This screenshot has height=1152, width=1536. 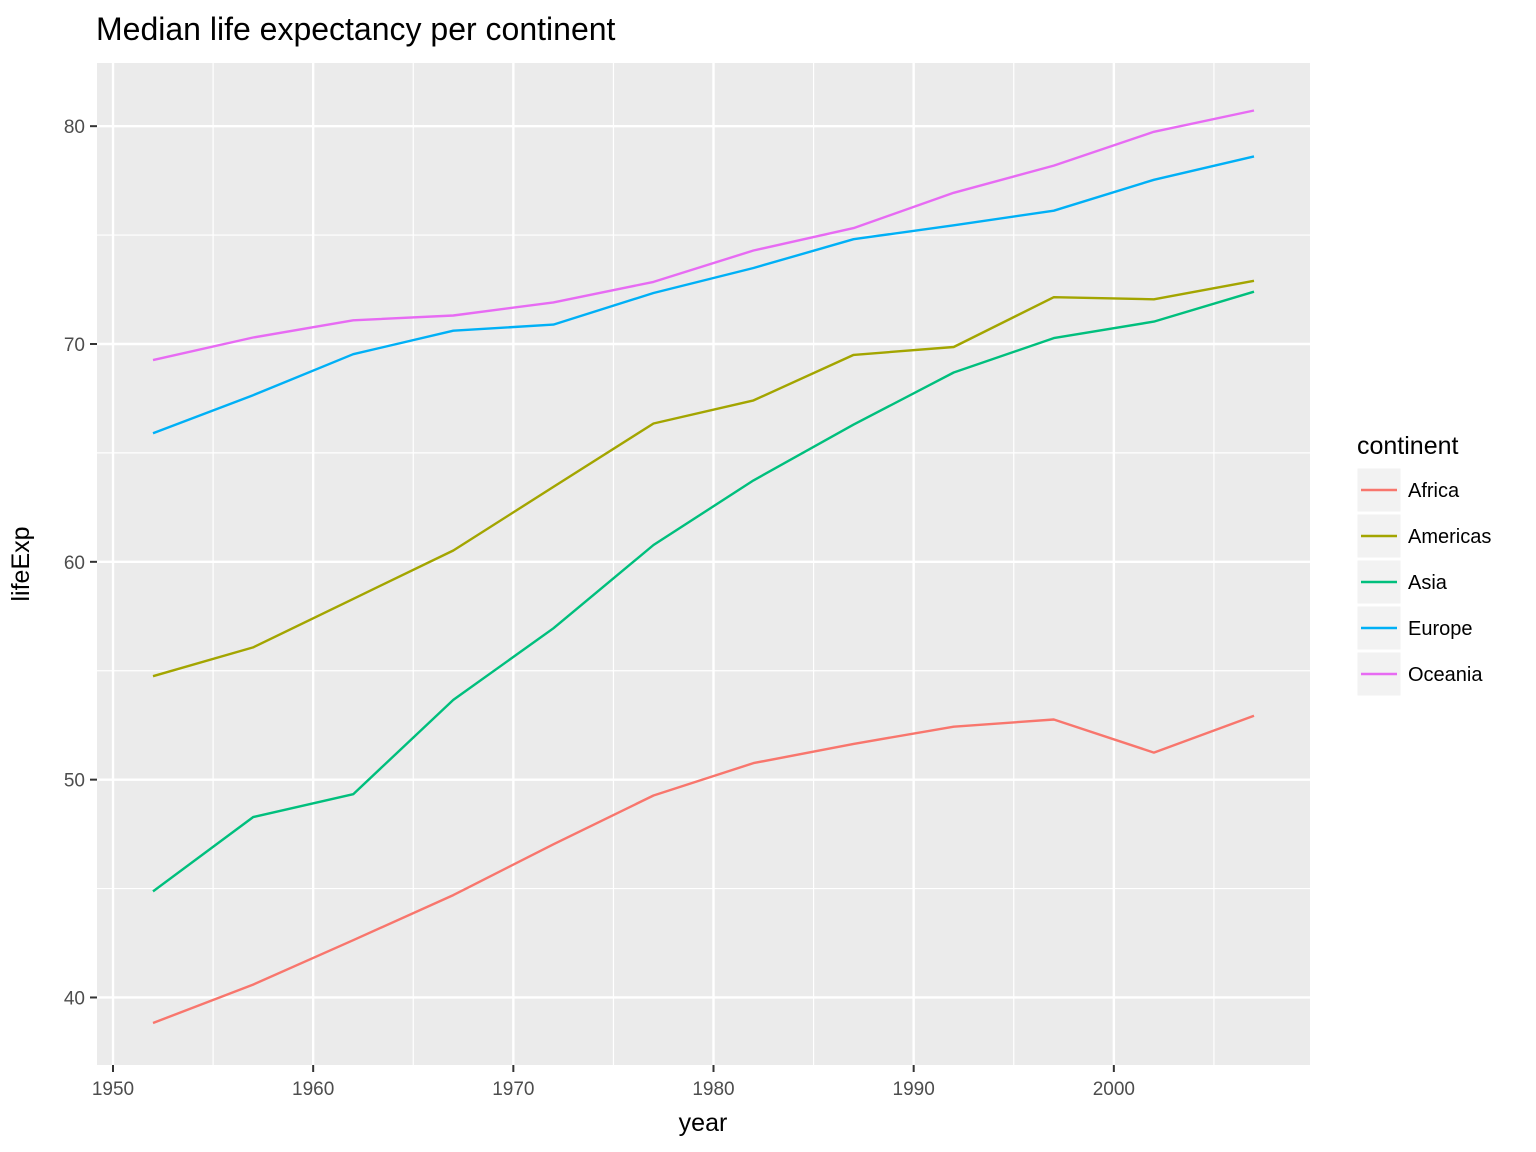 I want to click on legend-item-europe: Europe, so click(x=1414, y=628).